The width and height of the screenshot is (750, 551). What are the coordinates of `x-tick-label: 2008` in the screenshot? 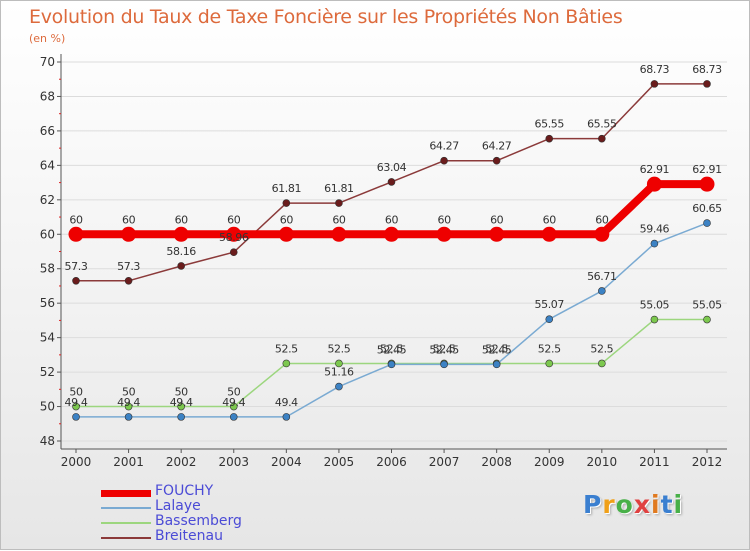 It's located at (496, 462).